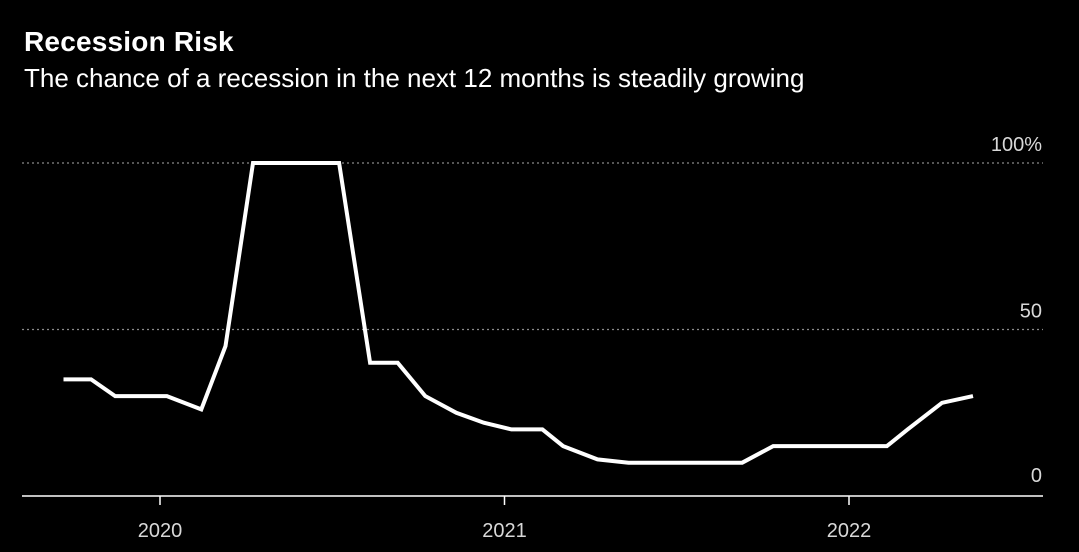 The image size is (1079, 552). What do you see at coordinates (160, 531) in the screenshot?
I see `x-tick-label-2020: 2020` at bounding box center [160, 531].